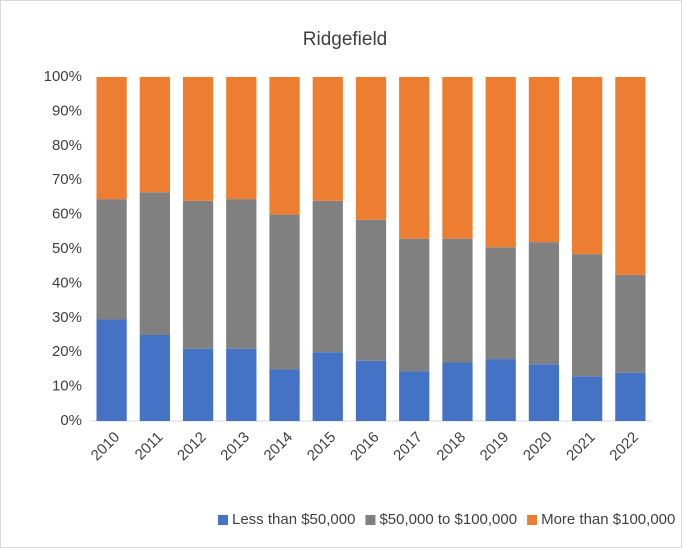  What do you see at coordinates (67, 110) in the screenshot?
I see `y-tick-label: 90%` at bounding box center [67, 110].